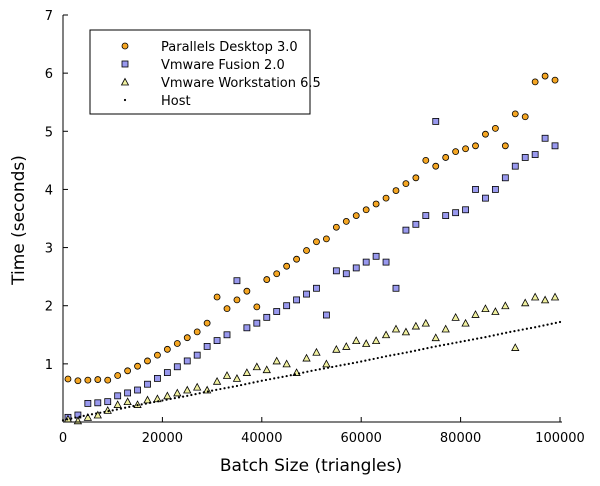 The height and width of the screenshot is (486, 600). I want to click on y-tick-label: 1, so click(49, 365).